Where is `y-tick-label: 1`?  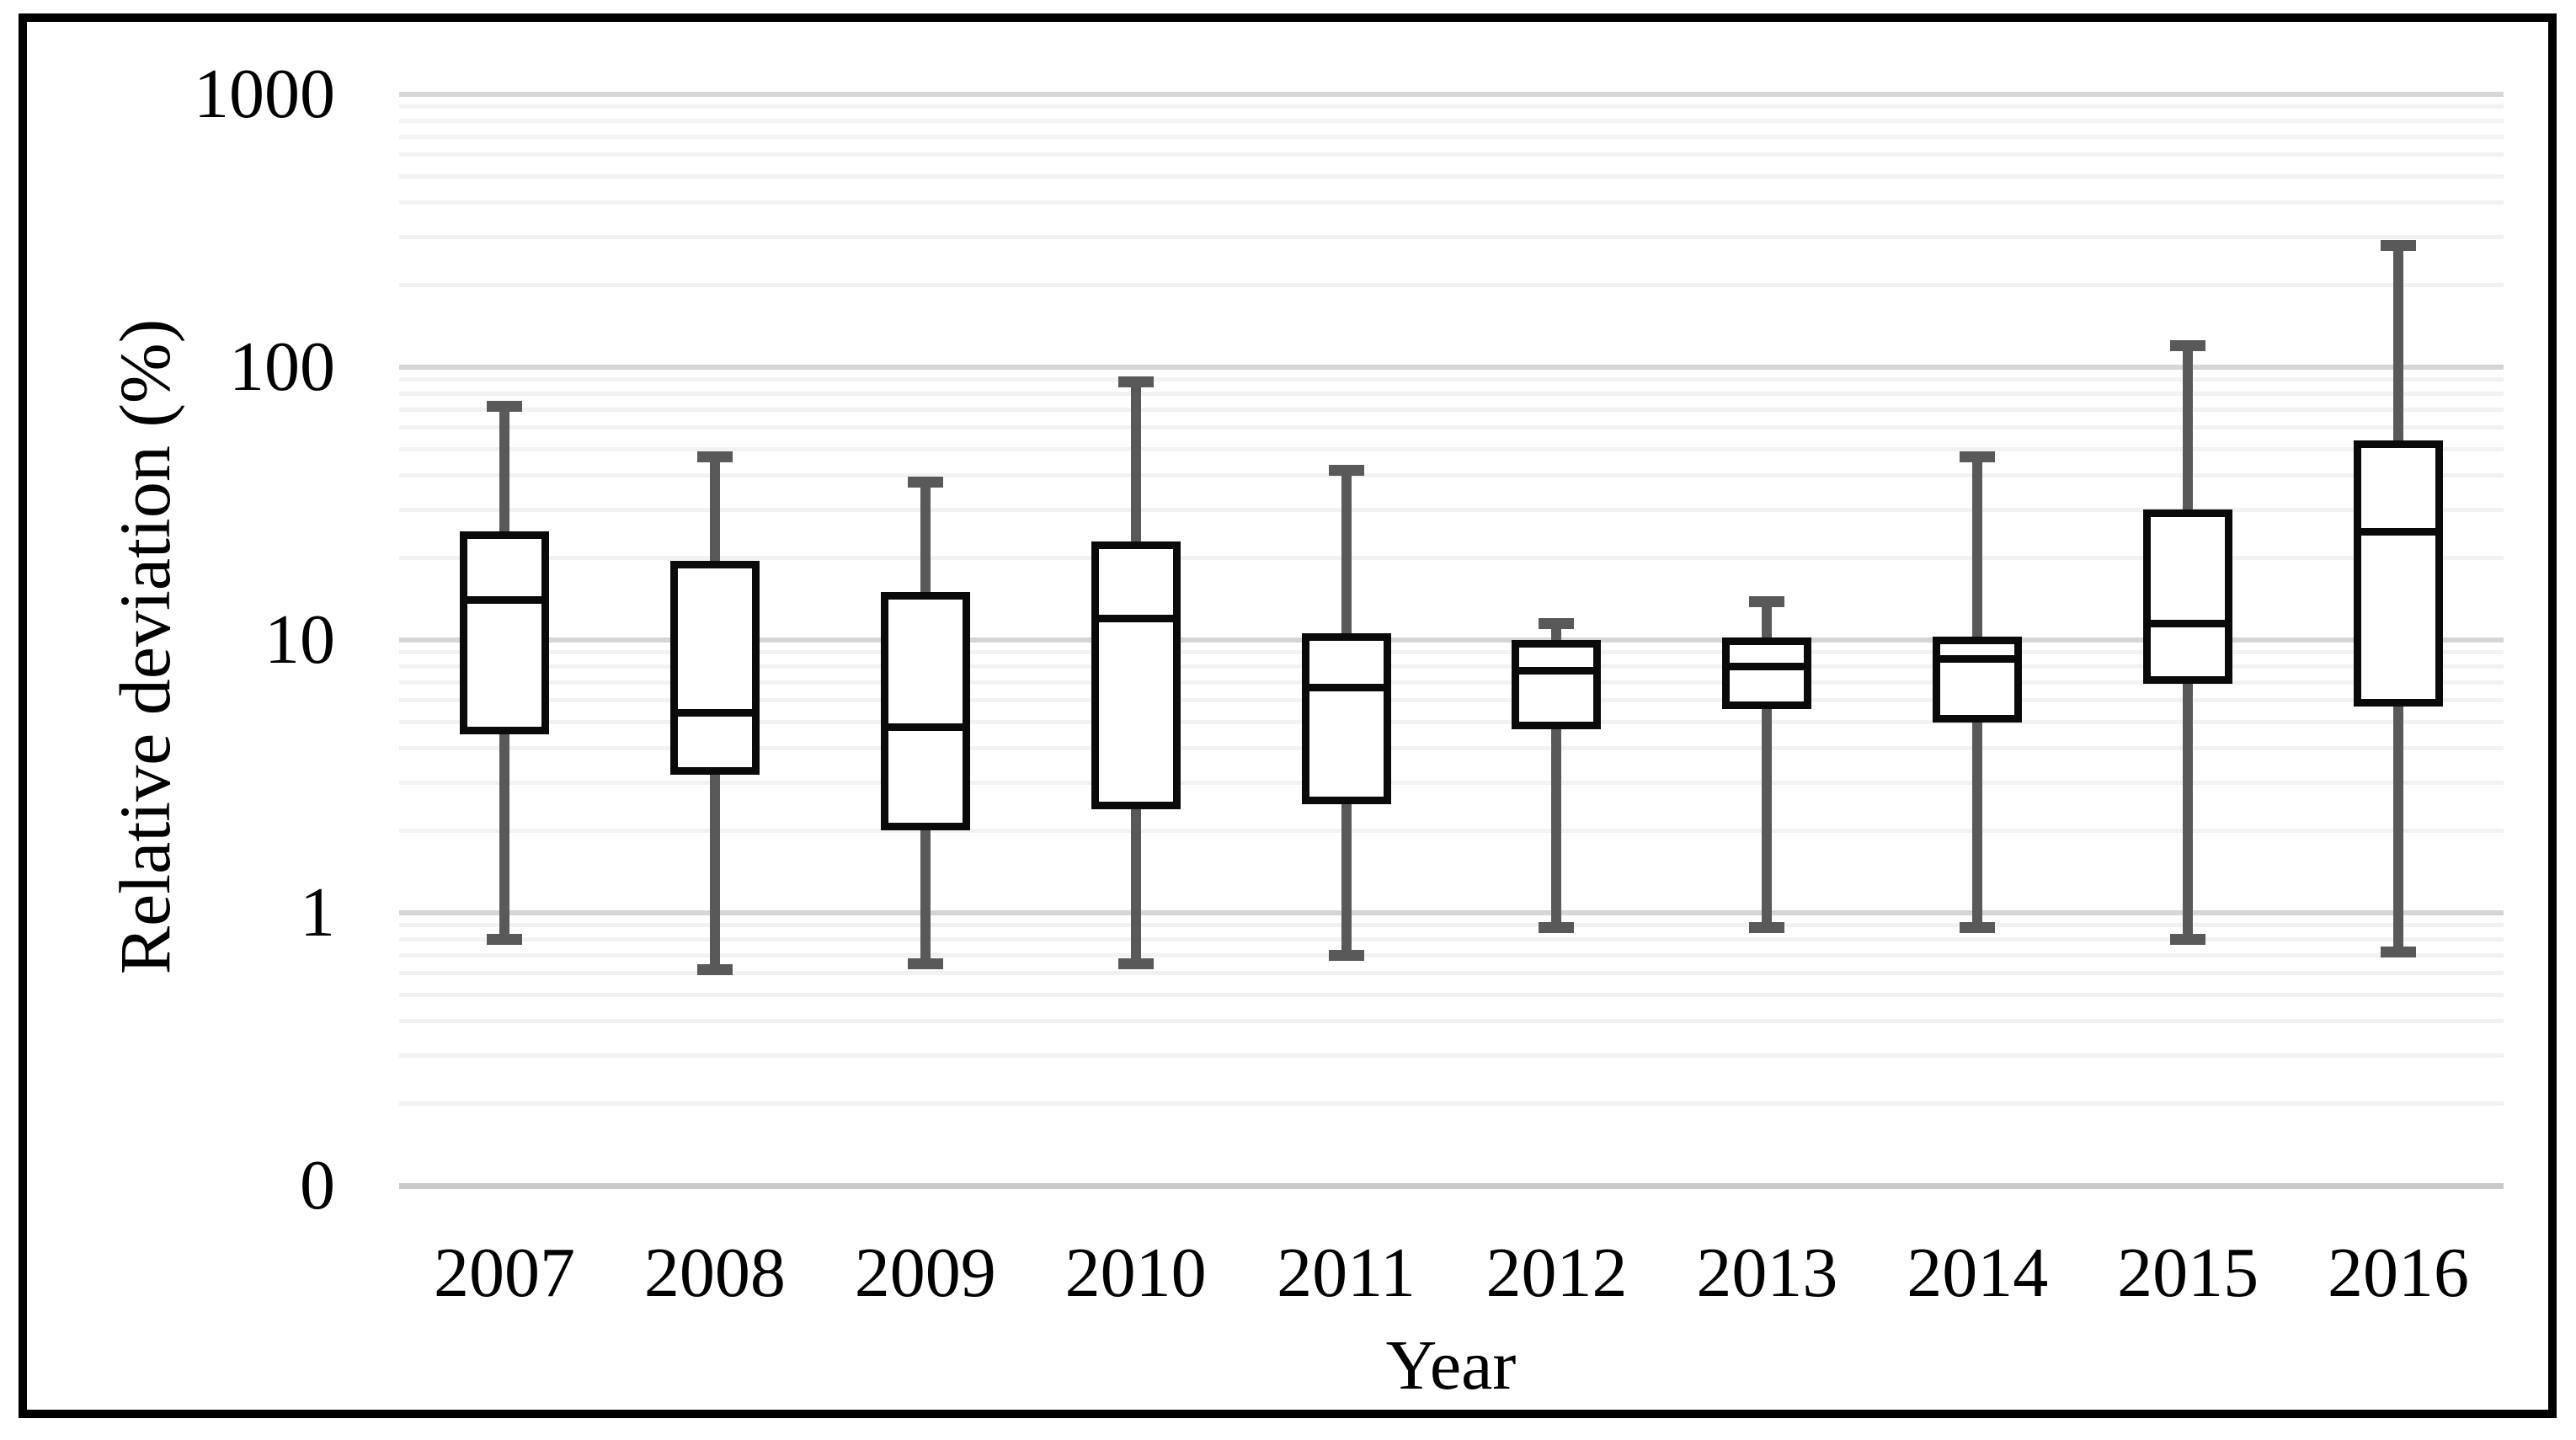
y-tick-label: 1 is located at coordinates (317, 912).